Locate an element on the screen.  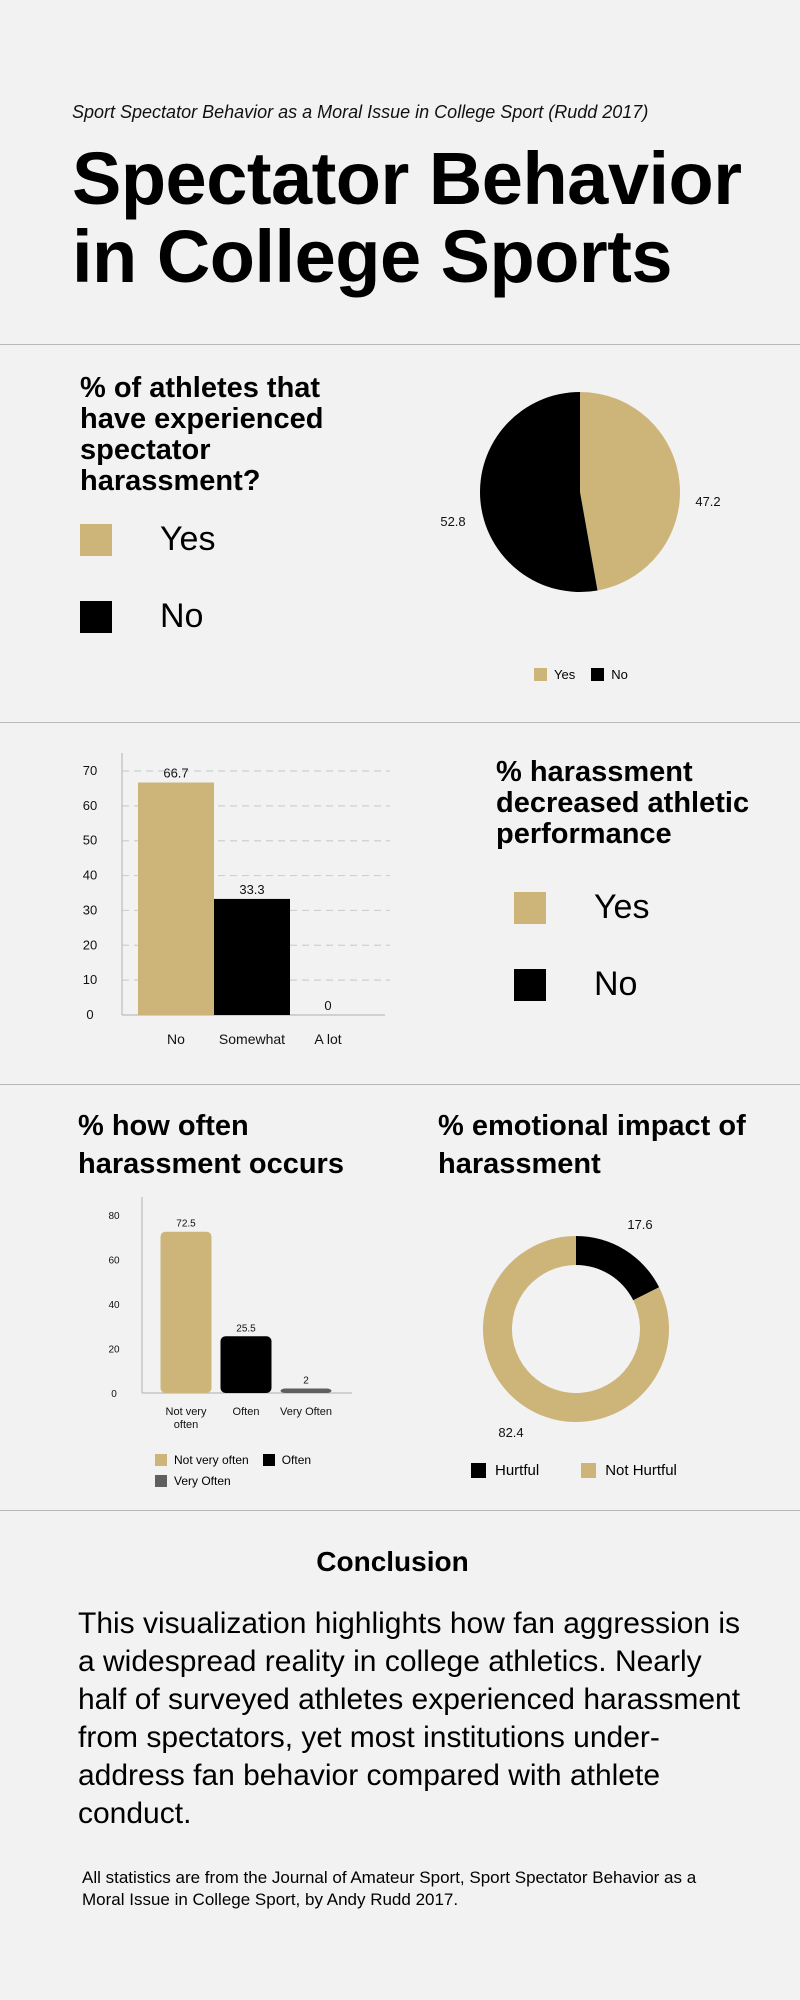
pie-slice-no is located at coordinates (539, 492).